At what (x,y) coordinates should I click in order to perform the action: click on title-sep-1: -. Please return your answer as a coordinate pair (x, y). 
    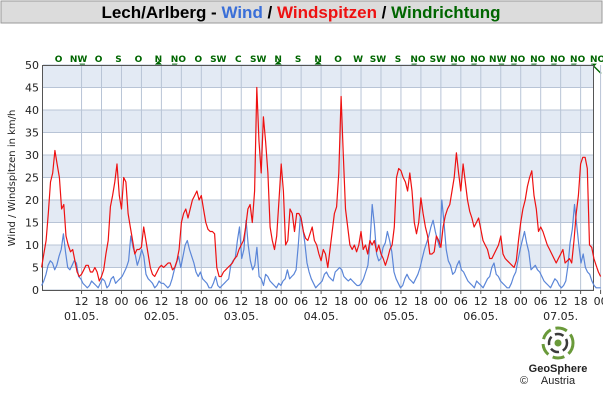
    Looking at the image, I should click on (213, 12).